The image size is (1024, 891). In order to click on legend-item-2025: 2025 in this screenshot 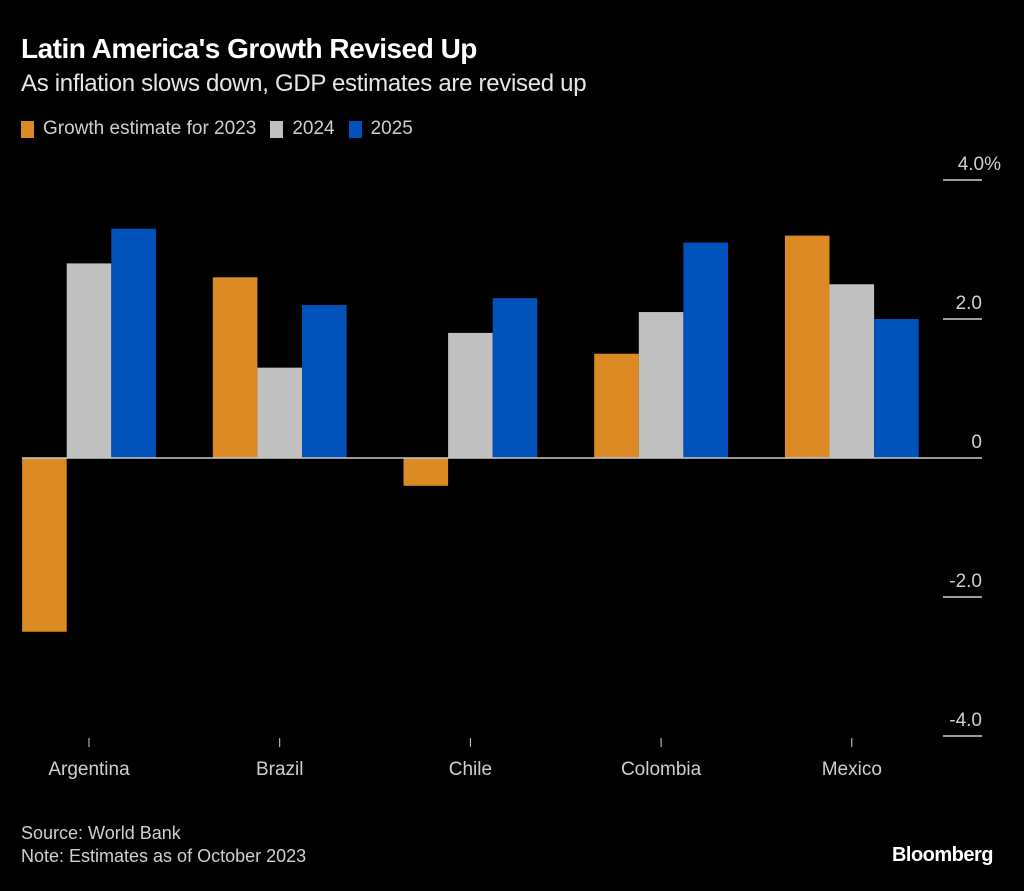, I will do `click(380, 129)`.